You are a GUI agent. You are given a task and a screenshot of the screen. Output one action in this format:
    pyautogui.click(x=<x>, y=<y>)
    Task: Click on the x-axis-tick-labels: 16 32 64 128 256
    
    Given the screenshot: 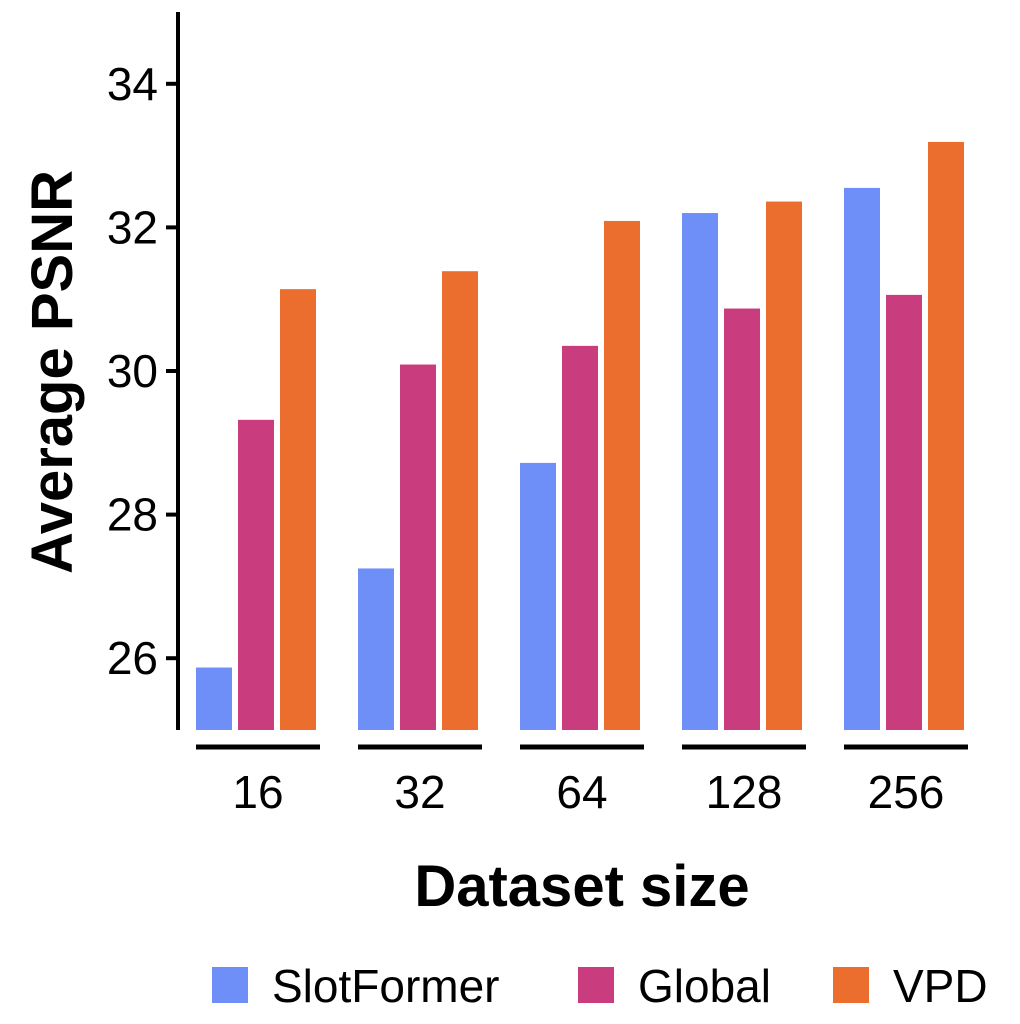 What is the action you would take?
    pyautogui.click(x=588, y=792)
    